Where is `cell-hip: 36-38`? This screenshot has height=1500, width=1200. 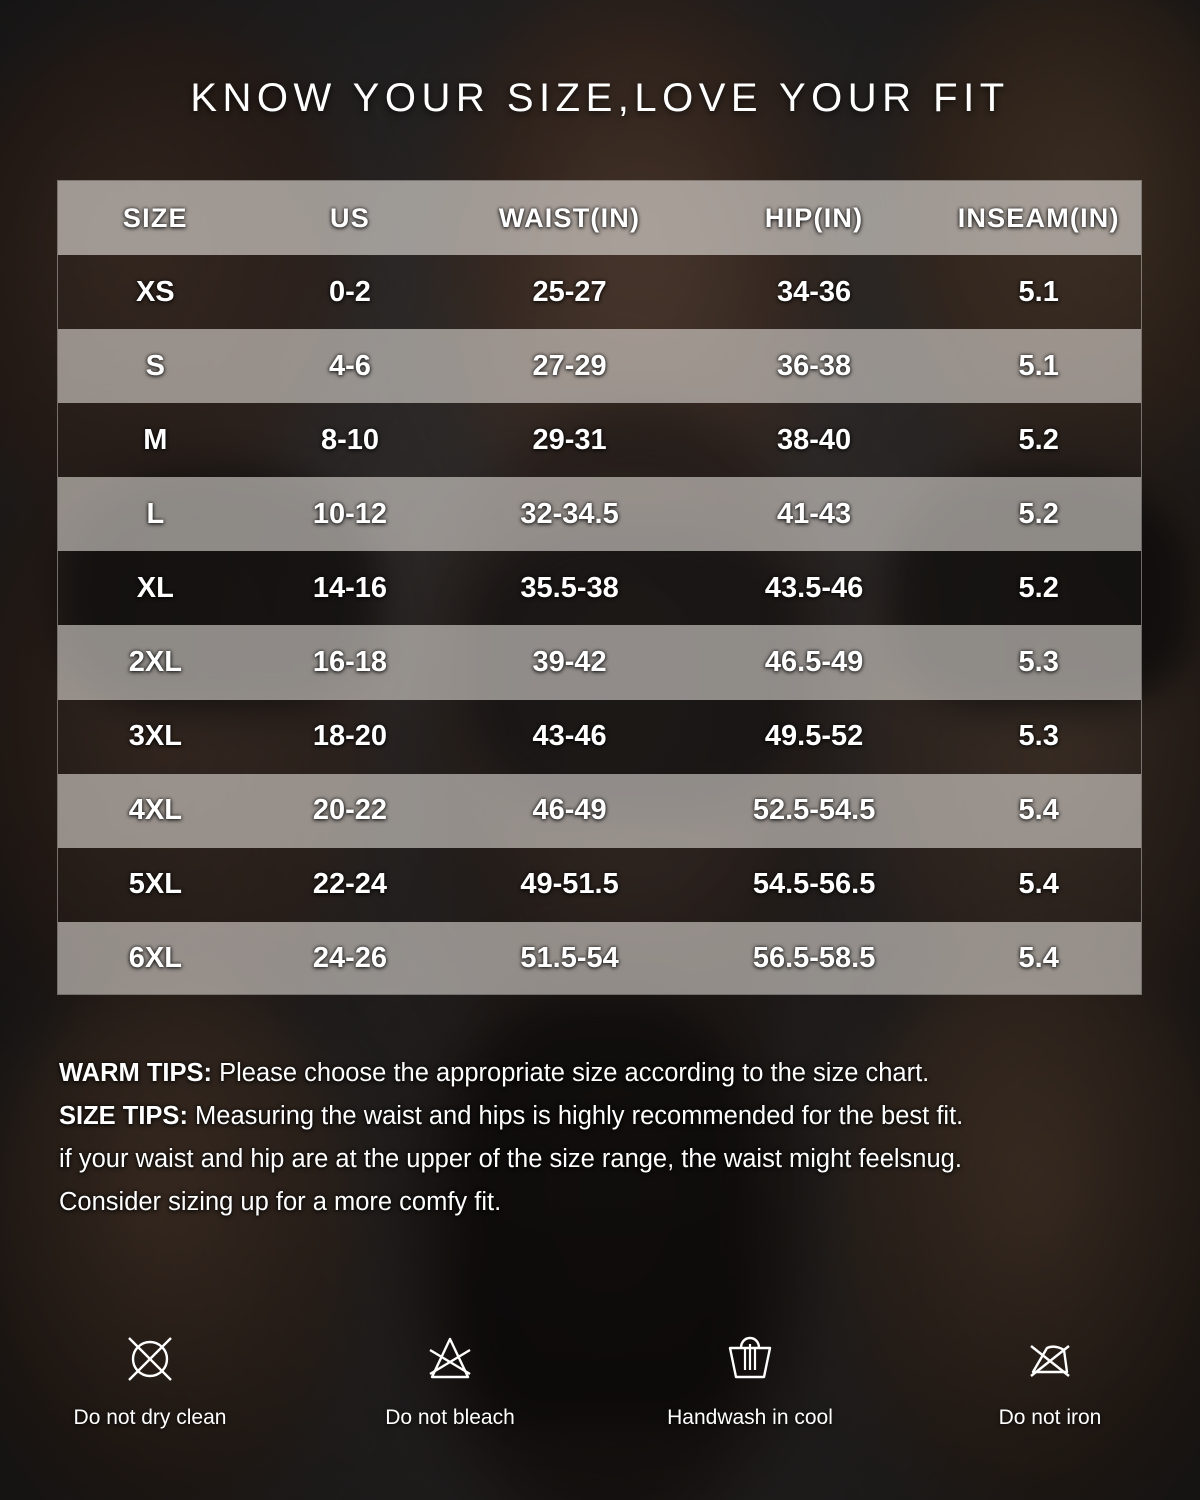
cell-hip: 36-38 is located at coordinates (814, 365).